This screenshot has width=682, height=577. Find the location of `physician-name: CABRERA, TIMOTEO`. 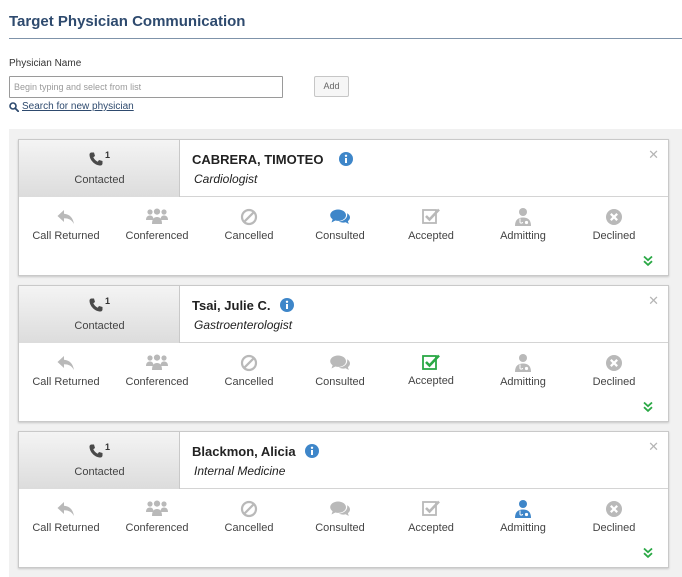

physician-name: CABRERA, TIMOTEO is located at coordinates (258, 159).